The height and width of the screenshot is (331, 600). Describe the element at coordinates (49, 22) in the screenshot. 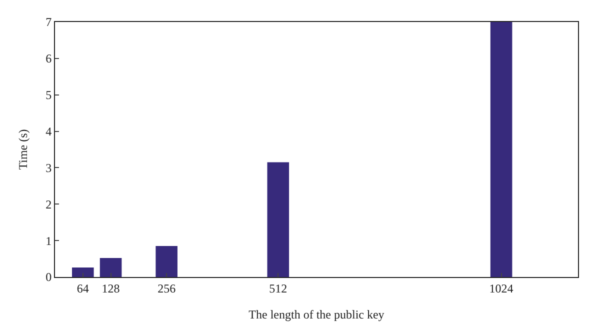

I see `y-tick-label: 7` at that location.